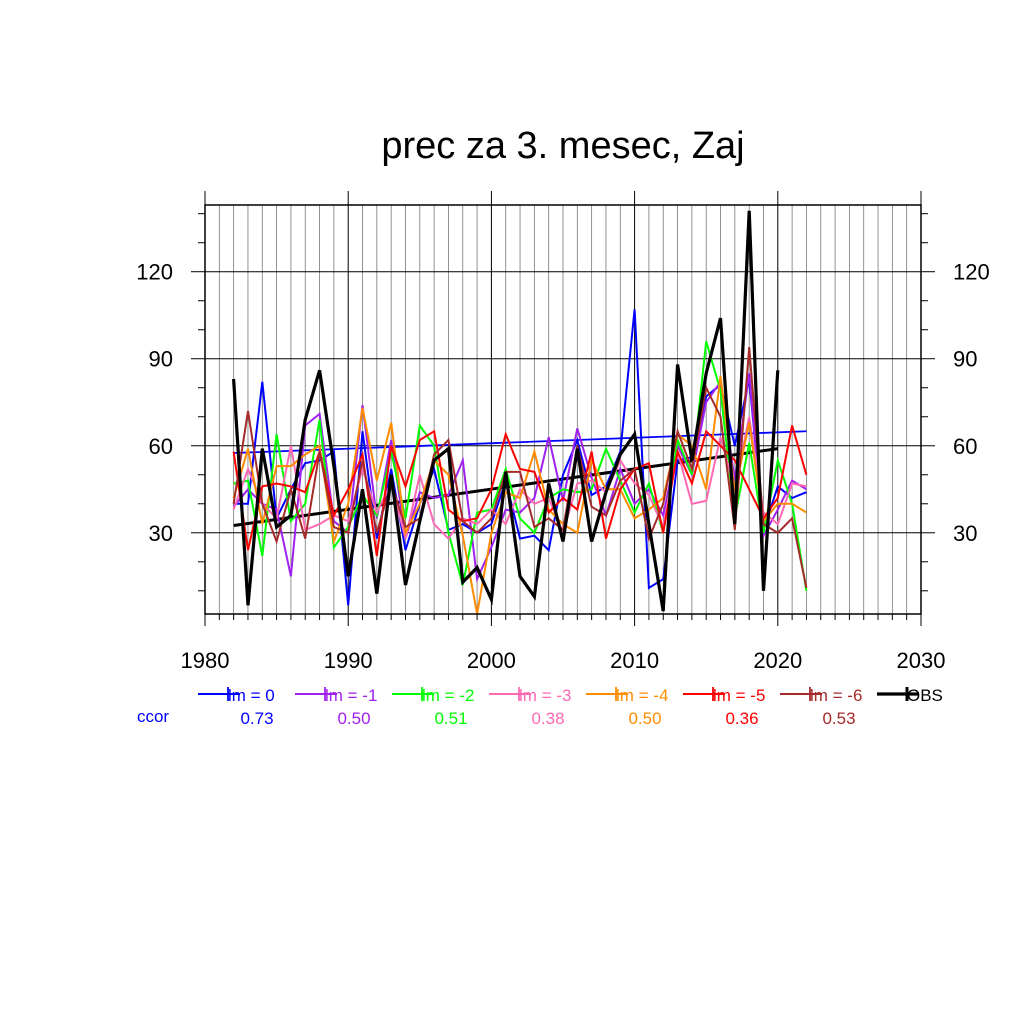 The image size is (1024, 1024). I want to click on legend-item: lm = -3 0.38, so click(530, 707).